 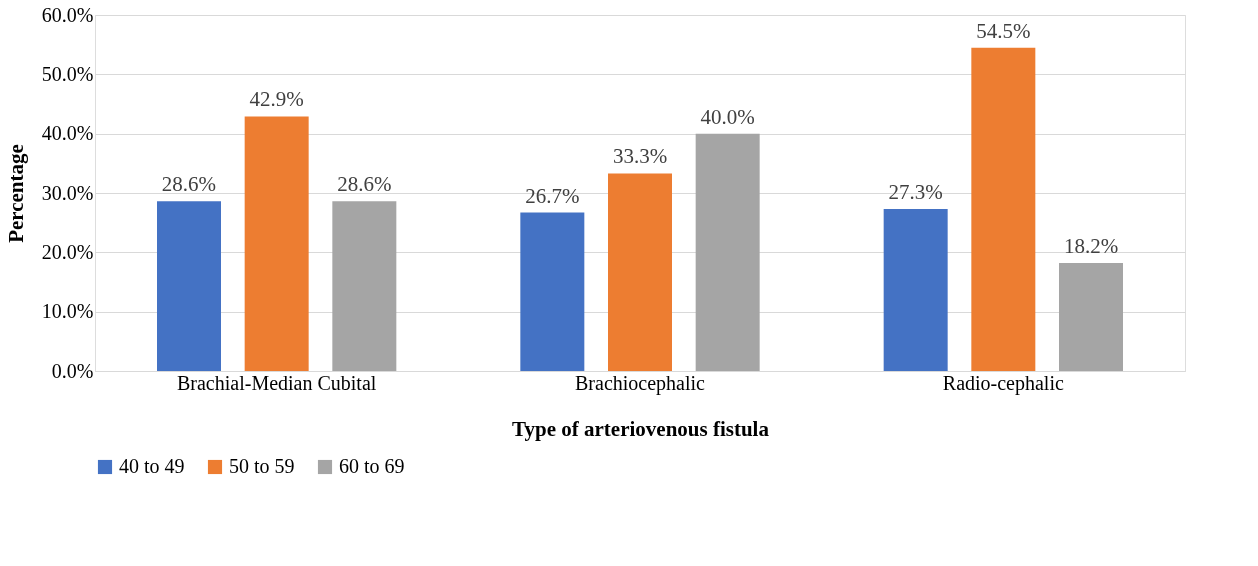 What do you see at coordinates (276, 382) in the screenshot?
I see `x-tick-label: Brachial-Median Cubital` at bounding box center [276, 382].